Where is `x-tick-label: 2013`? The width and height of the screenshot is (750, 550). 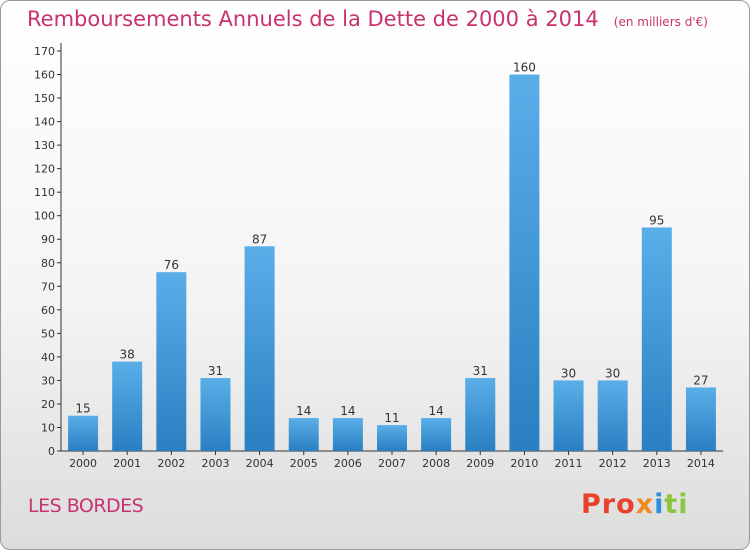
x-tick-label: 2013 is located at coordinates (657, 463).